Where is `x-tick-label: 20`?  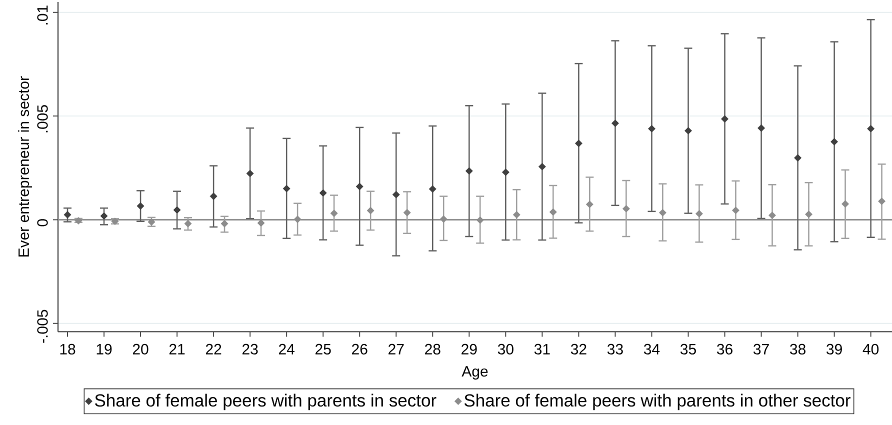 x-tick-label: 20 is located at coordinates (140, 349).